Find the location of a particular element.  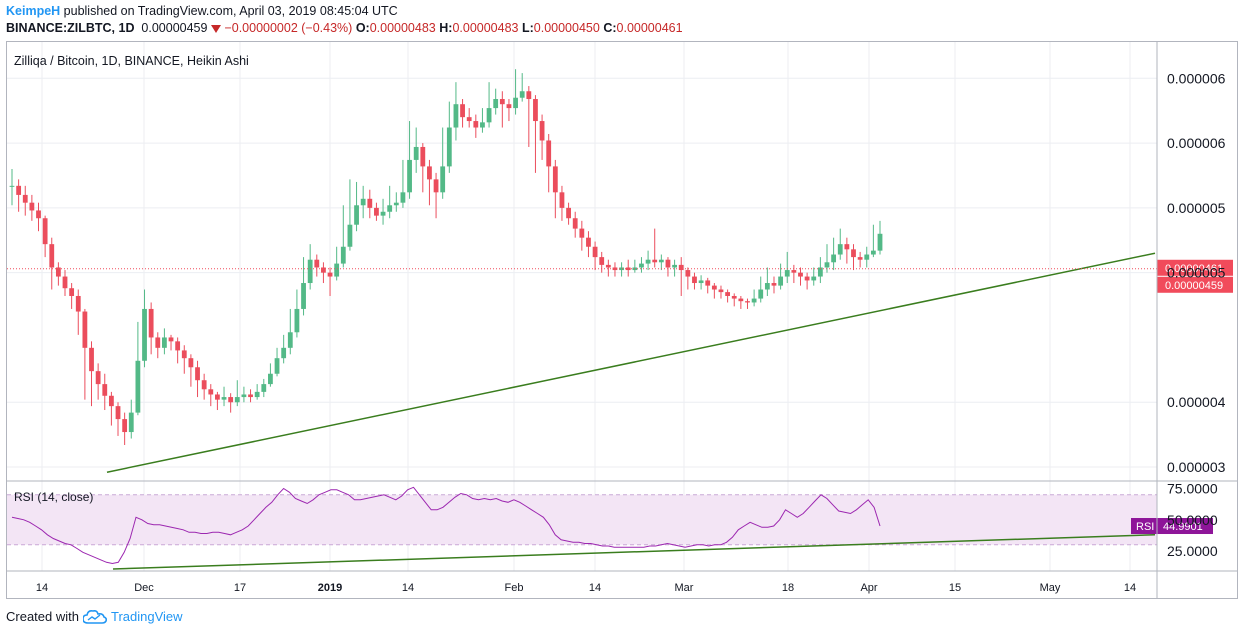

open-value: 0.00000483 is located at coordinates (402, 28).